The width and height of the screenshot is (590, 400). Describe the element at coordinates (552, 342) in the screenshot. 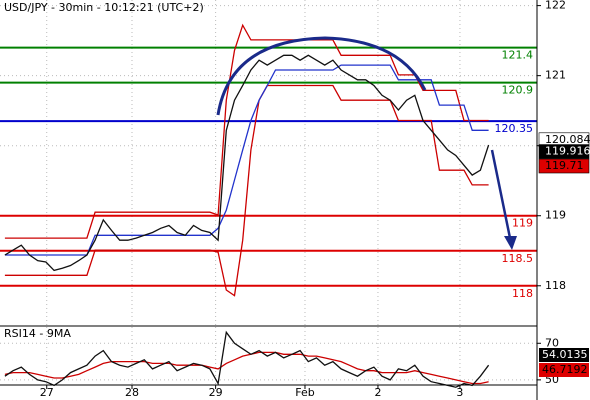

I see `y-tick-label: 70` at that location.